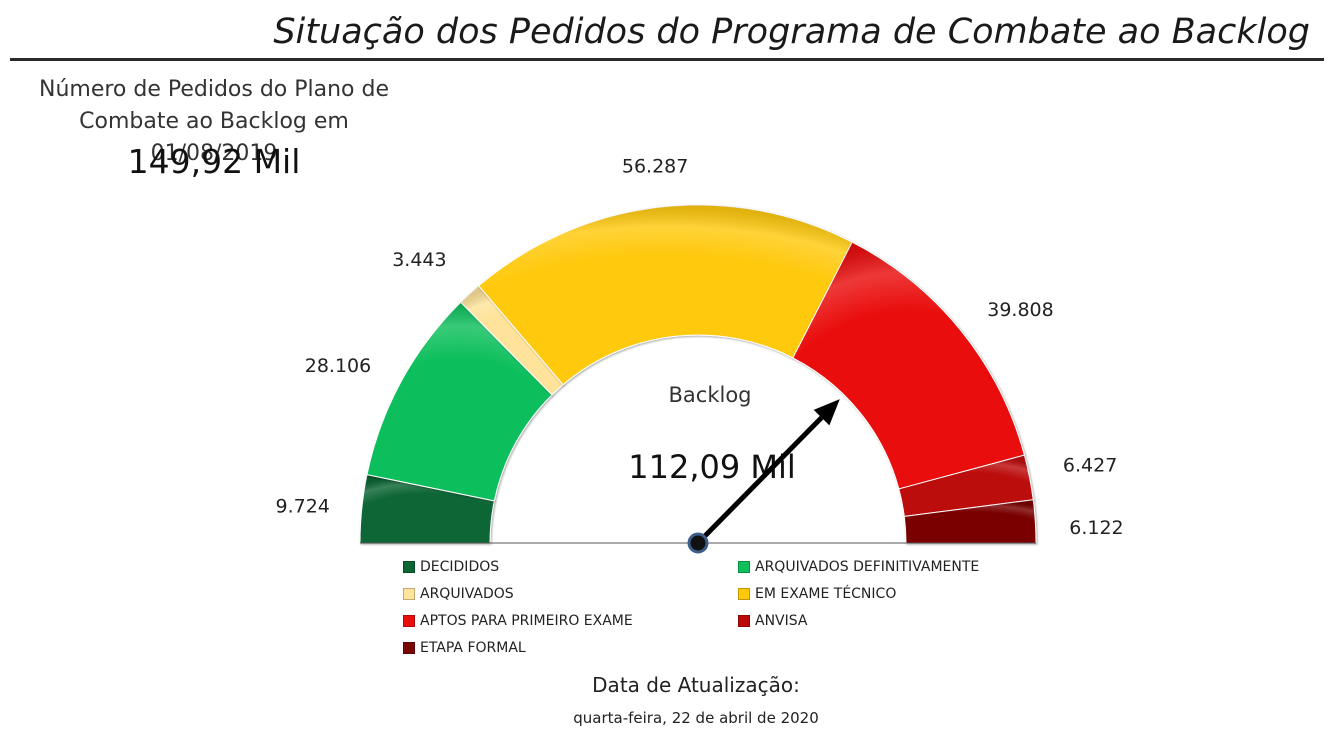 The width and height of the screenshot is (1332, 738). What do you see at coordinates (781, 621) in the screenshot?
I see `legend-label: ANVISA` at bounding box center [781, 621].